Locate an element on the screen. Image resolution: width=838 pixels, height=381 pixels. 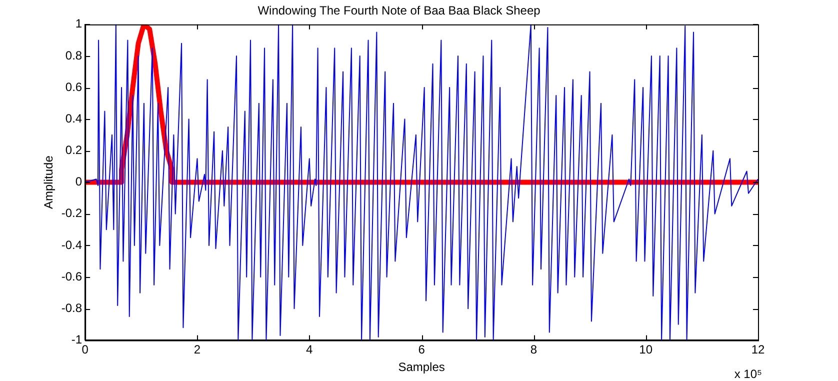
y-tick-label: 0.6 is located at coordinates (73, 87).